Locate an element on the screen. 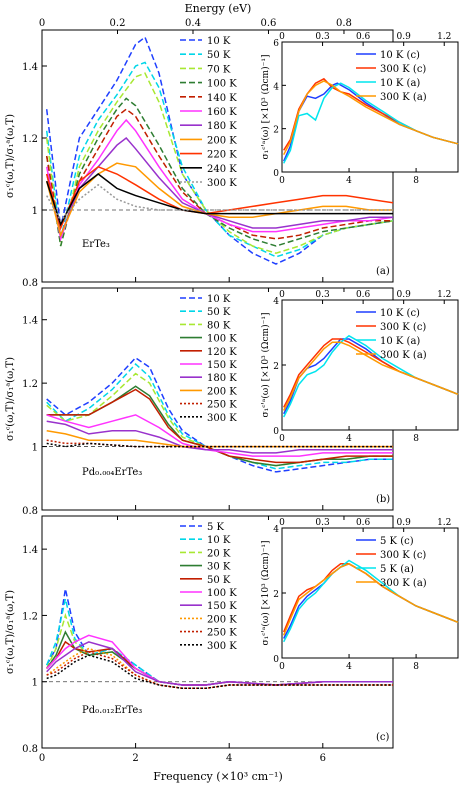 The image size is (463, 785). legend-label-9: 240 K is located at coordinates (222, 169).